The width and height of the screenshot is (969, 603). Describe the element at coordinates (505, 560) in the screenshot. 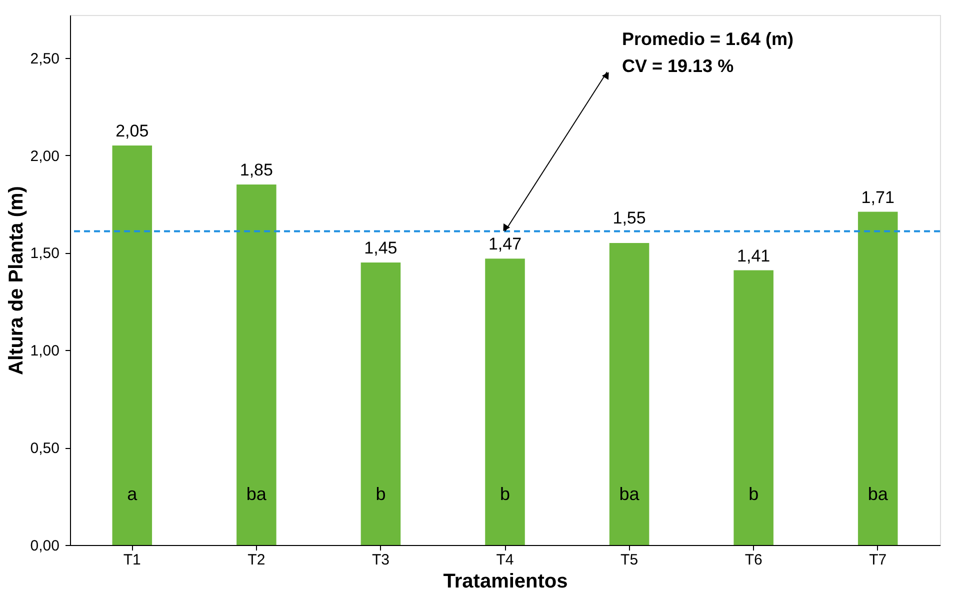

I see `x-tick-label: T4` at that location.